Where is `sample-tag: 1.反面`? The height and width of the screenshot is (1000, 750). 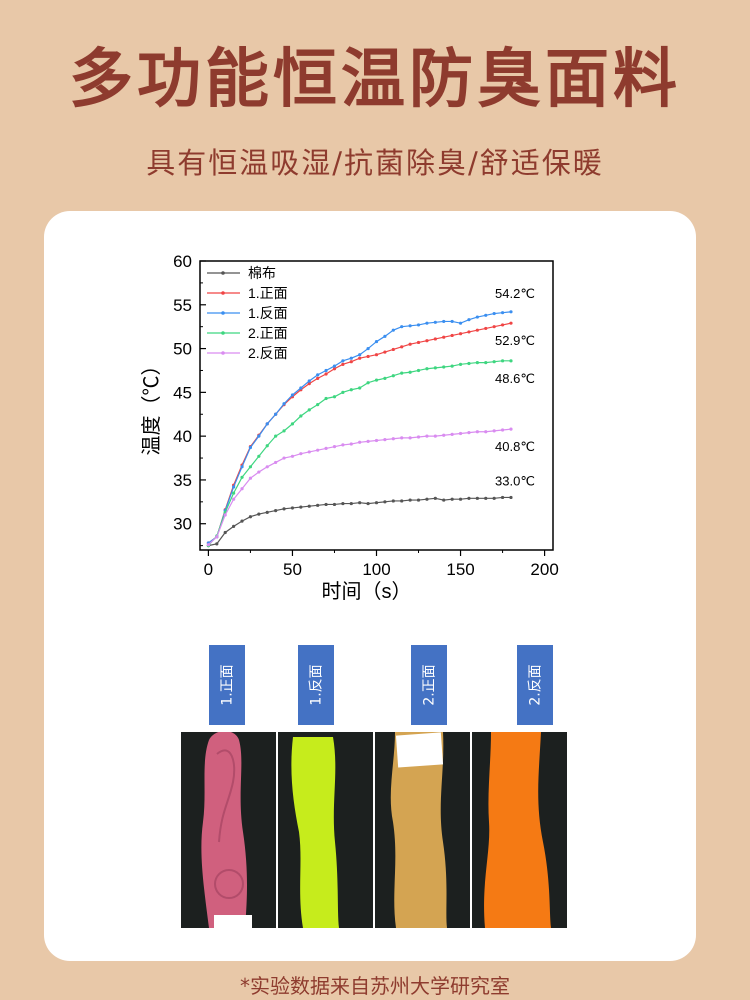 sample-tag: 1.反面 is located at coordinates (316, 685).